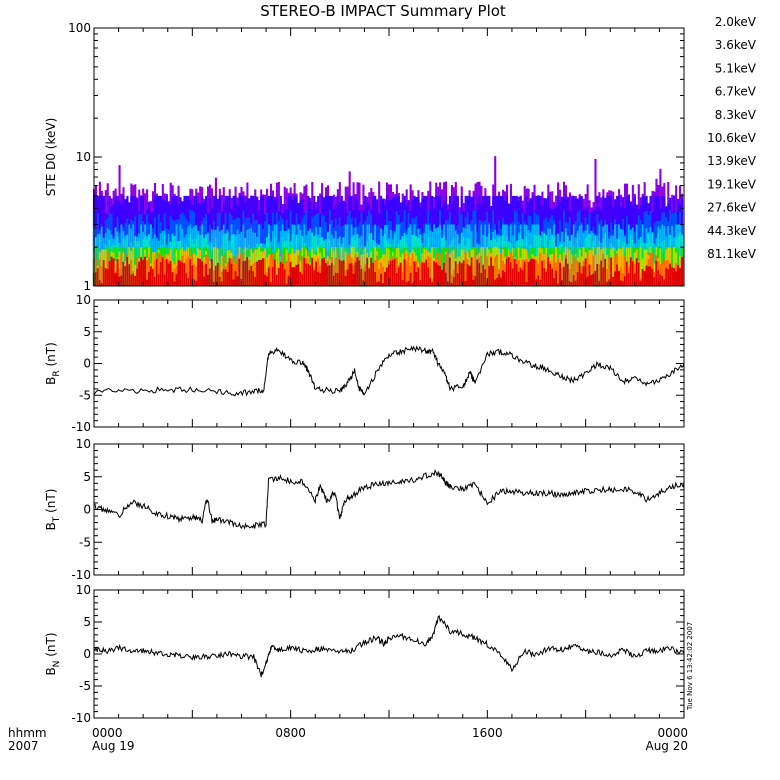 Image resolution: width=780 pixels, height=780 pixels. I want to click on y-tick-label: 1, so click(87, 286).